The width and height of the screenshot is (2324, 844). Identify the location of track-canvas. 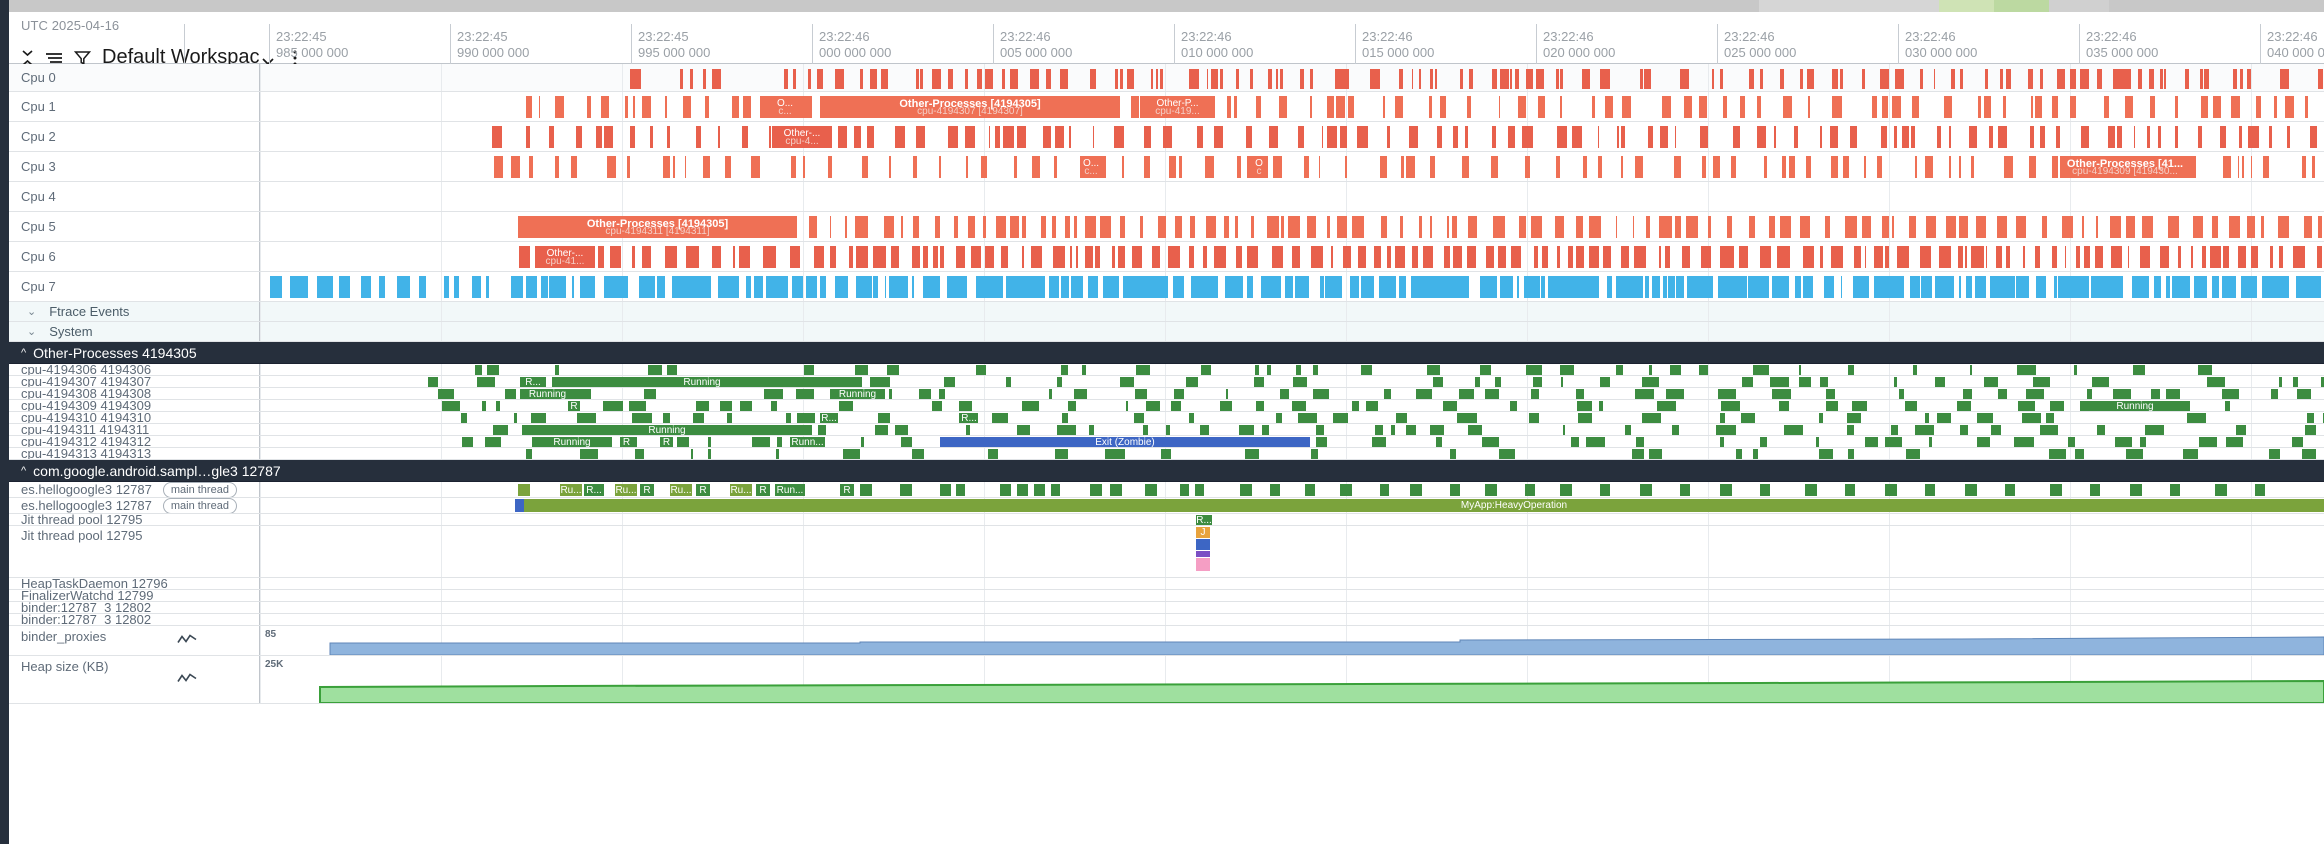
(1292, 453).